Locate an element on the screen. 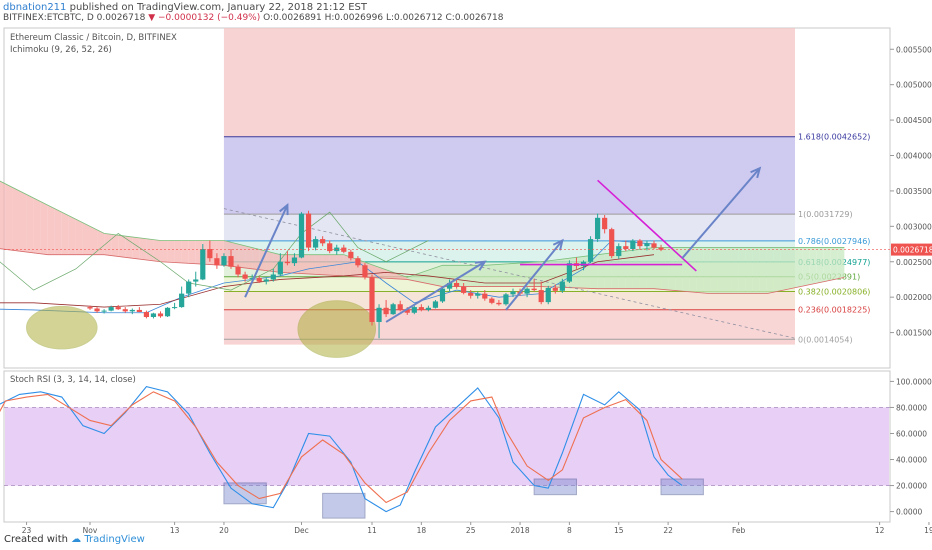 The width and height of the screenshot is (932, 550). tradingview-logo-icon: ☁ is located at coordinates (76, 539).